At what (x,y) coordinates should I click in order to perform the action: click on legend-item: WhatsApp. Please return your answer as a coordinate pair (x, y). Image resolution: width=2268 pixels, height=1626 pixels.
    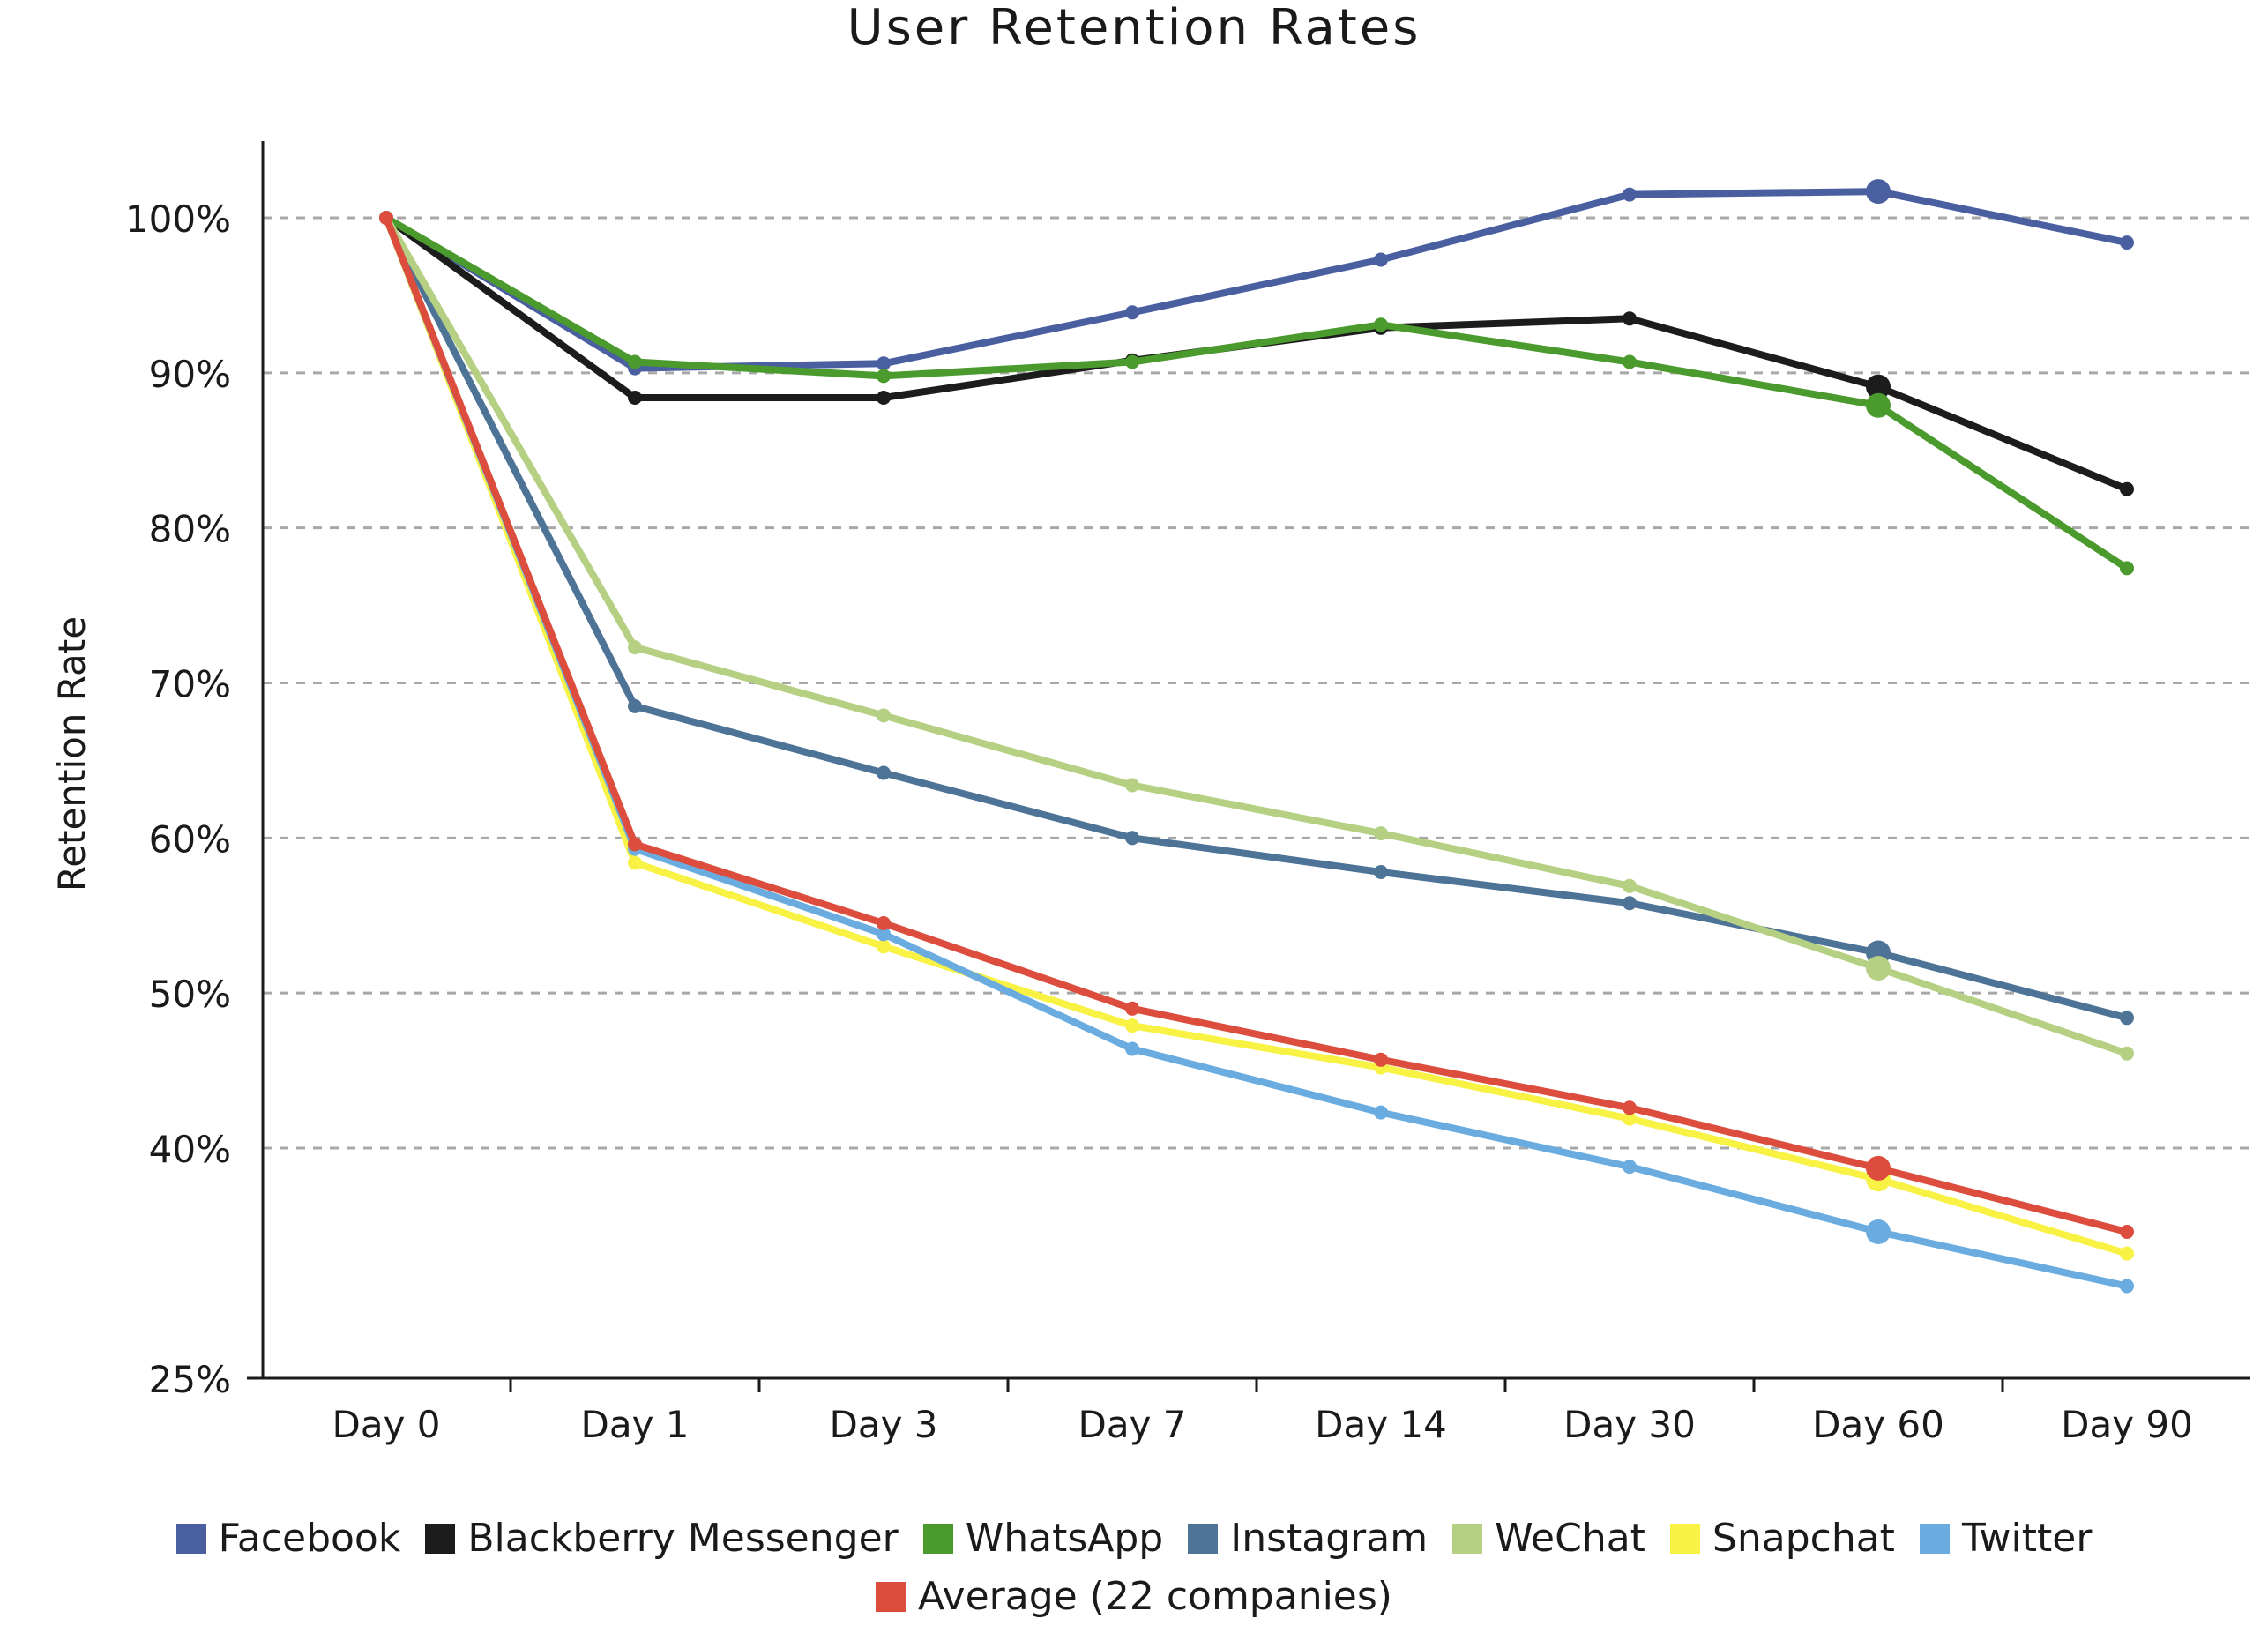
    Looking at the image, I should click on (1043, 1538).